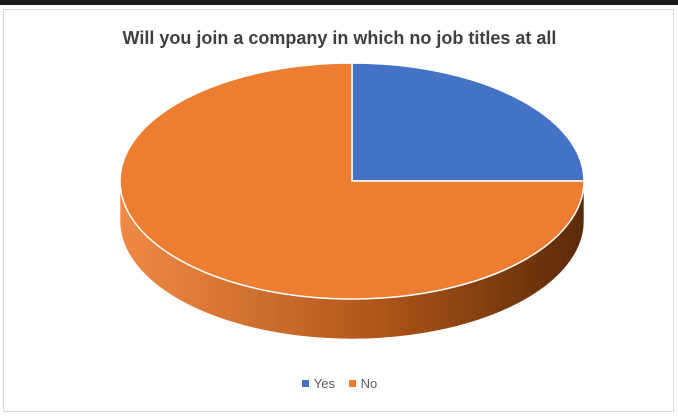 The image size is (678, 416). I want to click on legend-item-yes: Yes, so click(318, 383).